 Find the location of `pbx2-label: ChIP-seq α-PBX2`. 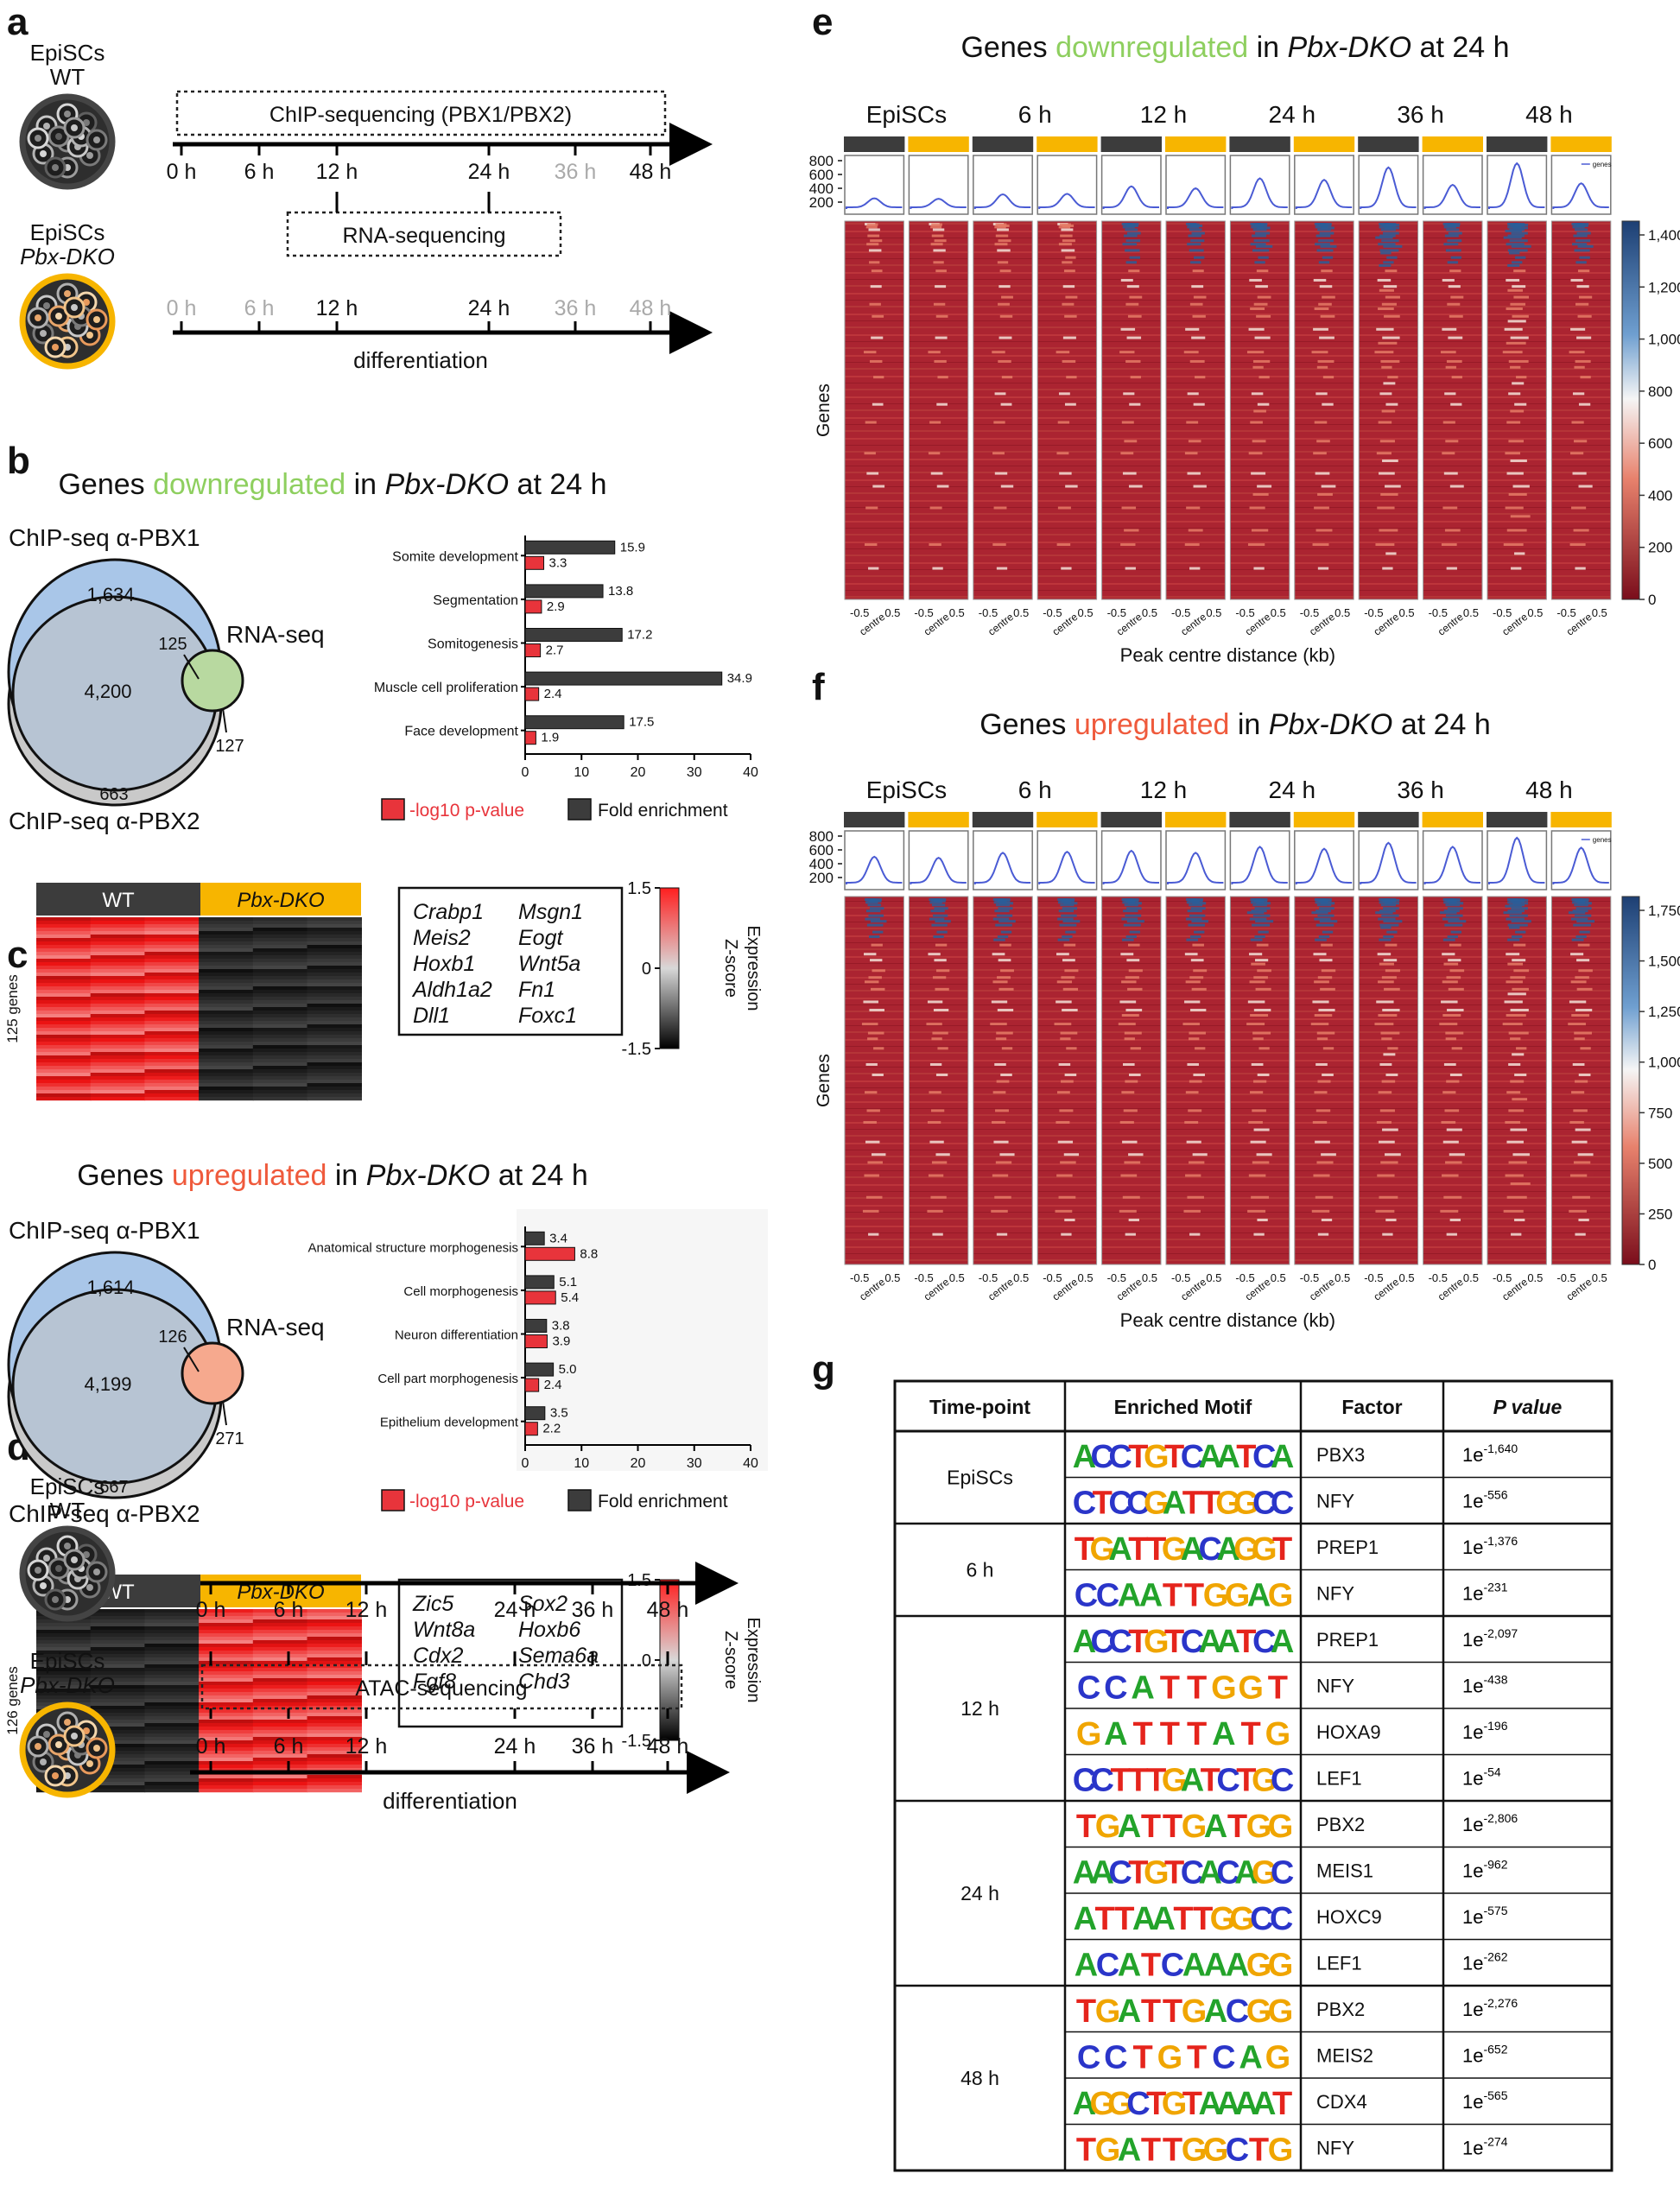

pbx2-label: ChIP-seq α-PBX2 is located at coordinates (105, 821).